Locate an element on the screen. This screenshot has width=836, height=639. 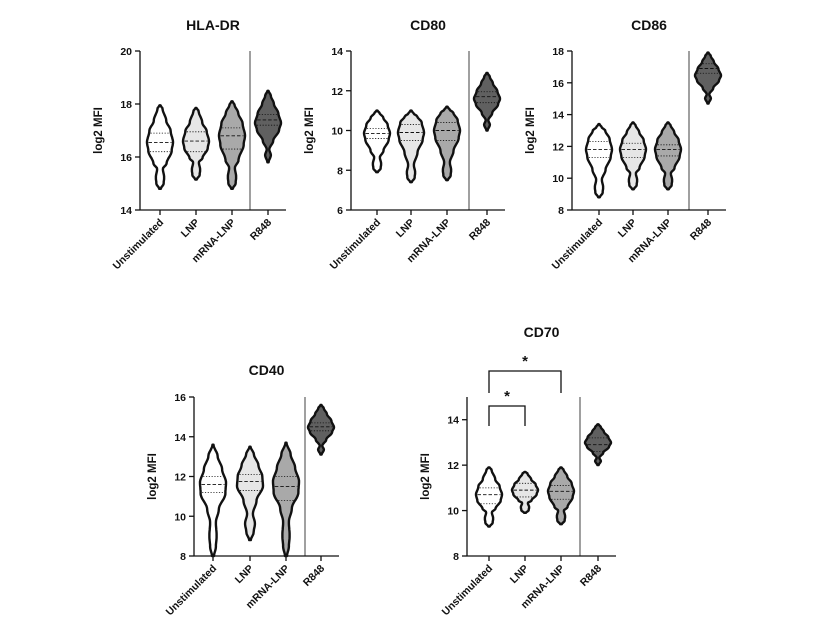
violin-cd86-unstimulated is located at coordinates (599, 160).